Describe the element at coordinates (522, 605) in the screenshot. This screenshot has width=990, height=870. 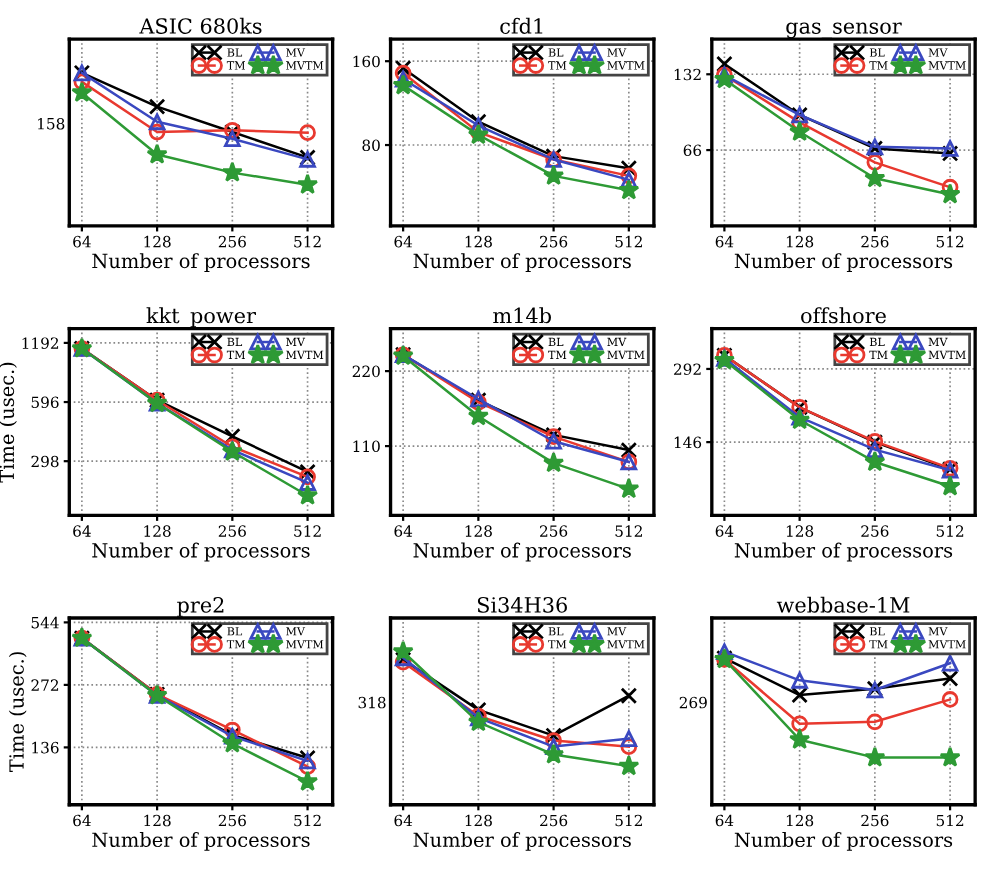
I see `chart-title: Si34H36` at that location.